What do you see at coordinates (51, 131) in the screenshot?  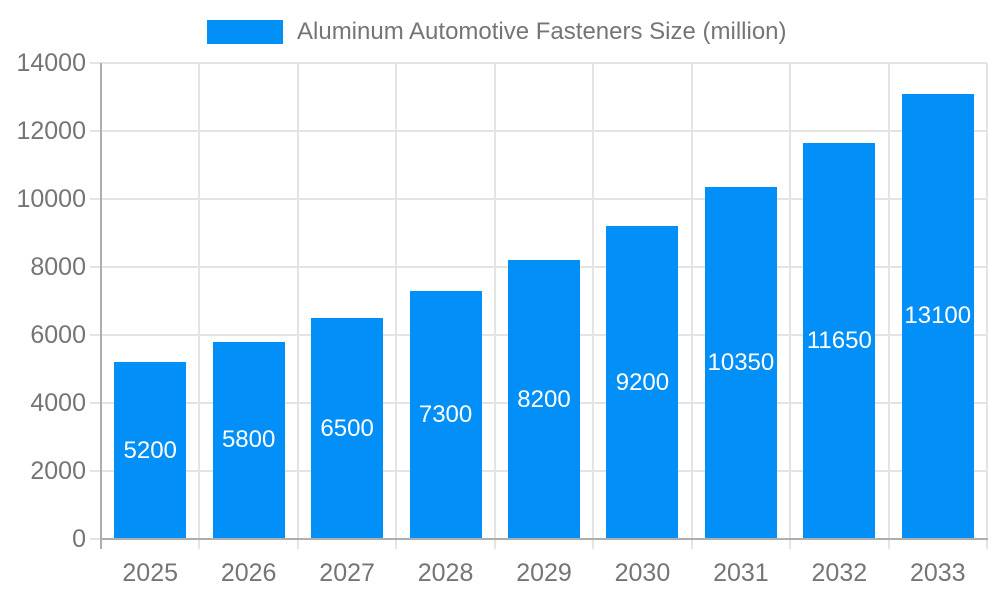 I see `y-axis-label: 12000` at bounding box center [51, 131].